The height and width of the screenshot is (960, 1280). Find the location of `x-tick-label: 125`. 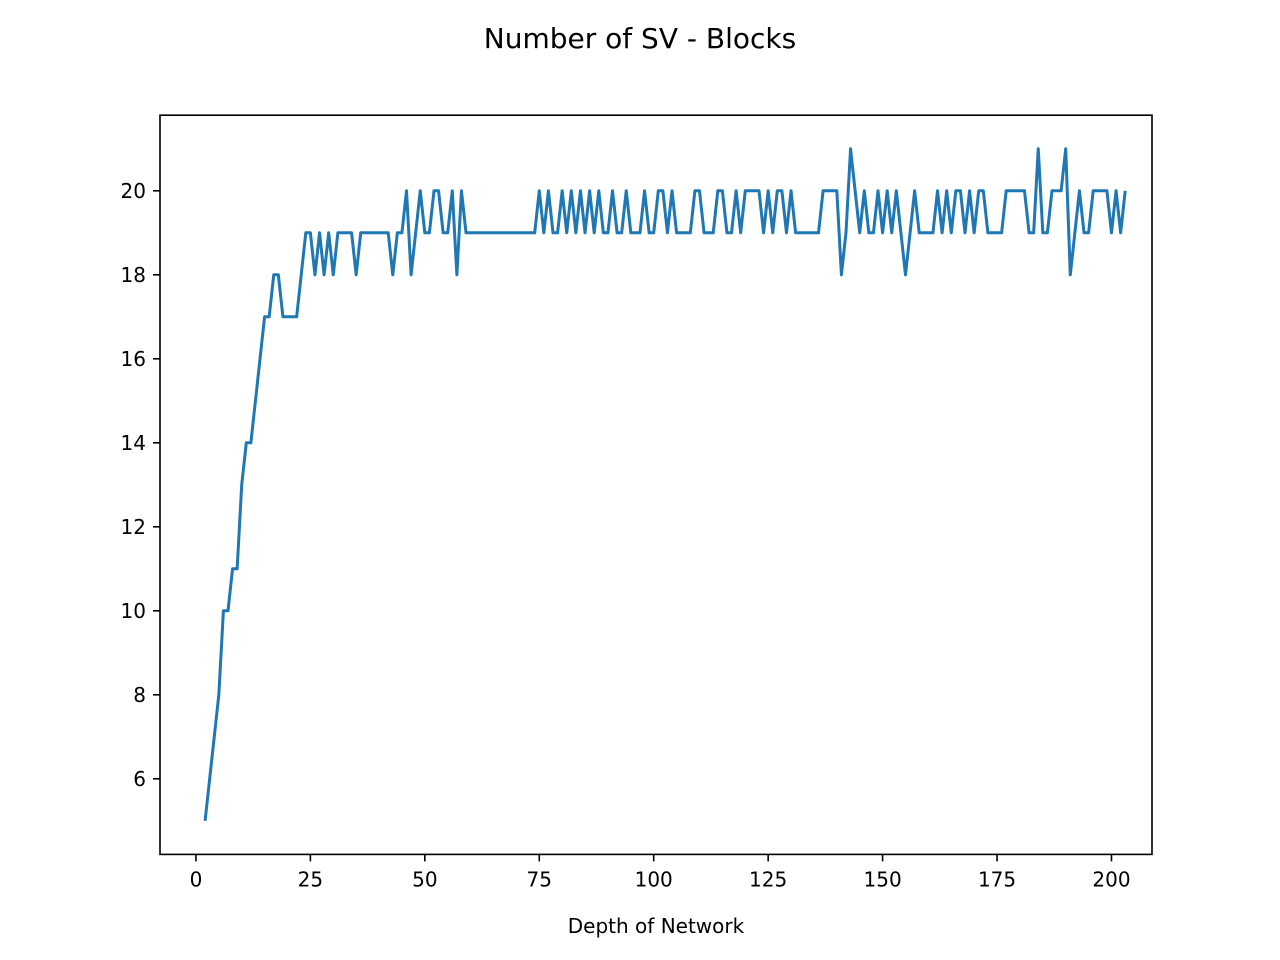

x-tick-label: 125 is located at coordinates (768, 879).